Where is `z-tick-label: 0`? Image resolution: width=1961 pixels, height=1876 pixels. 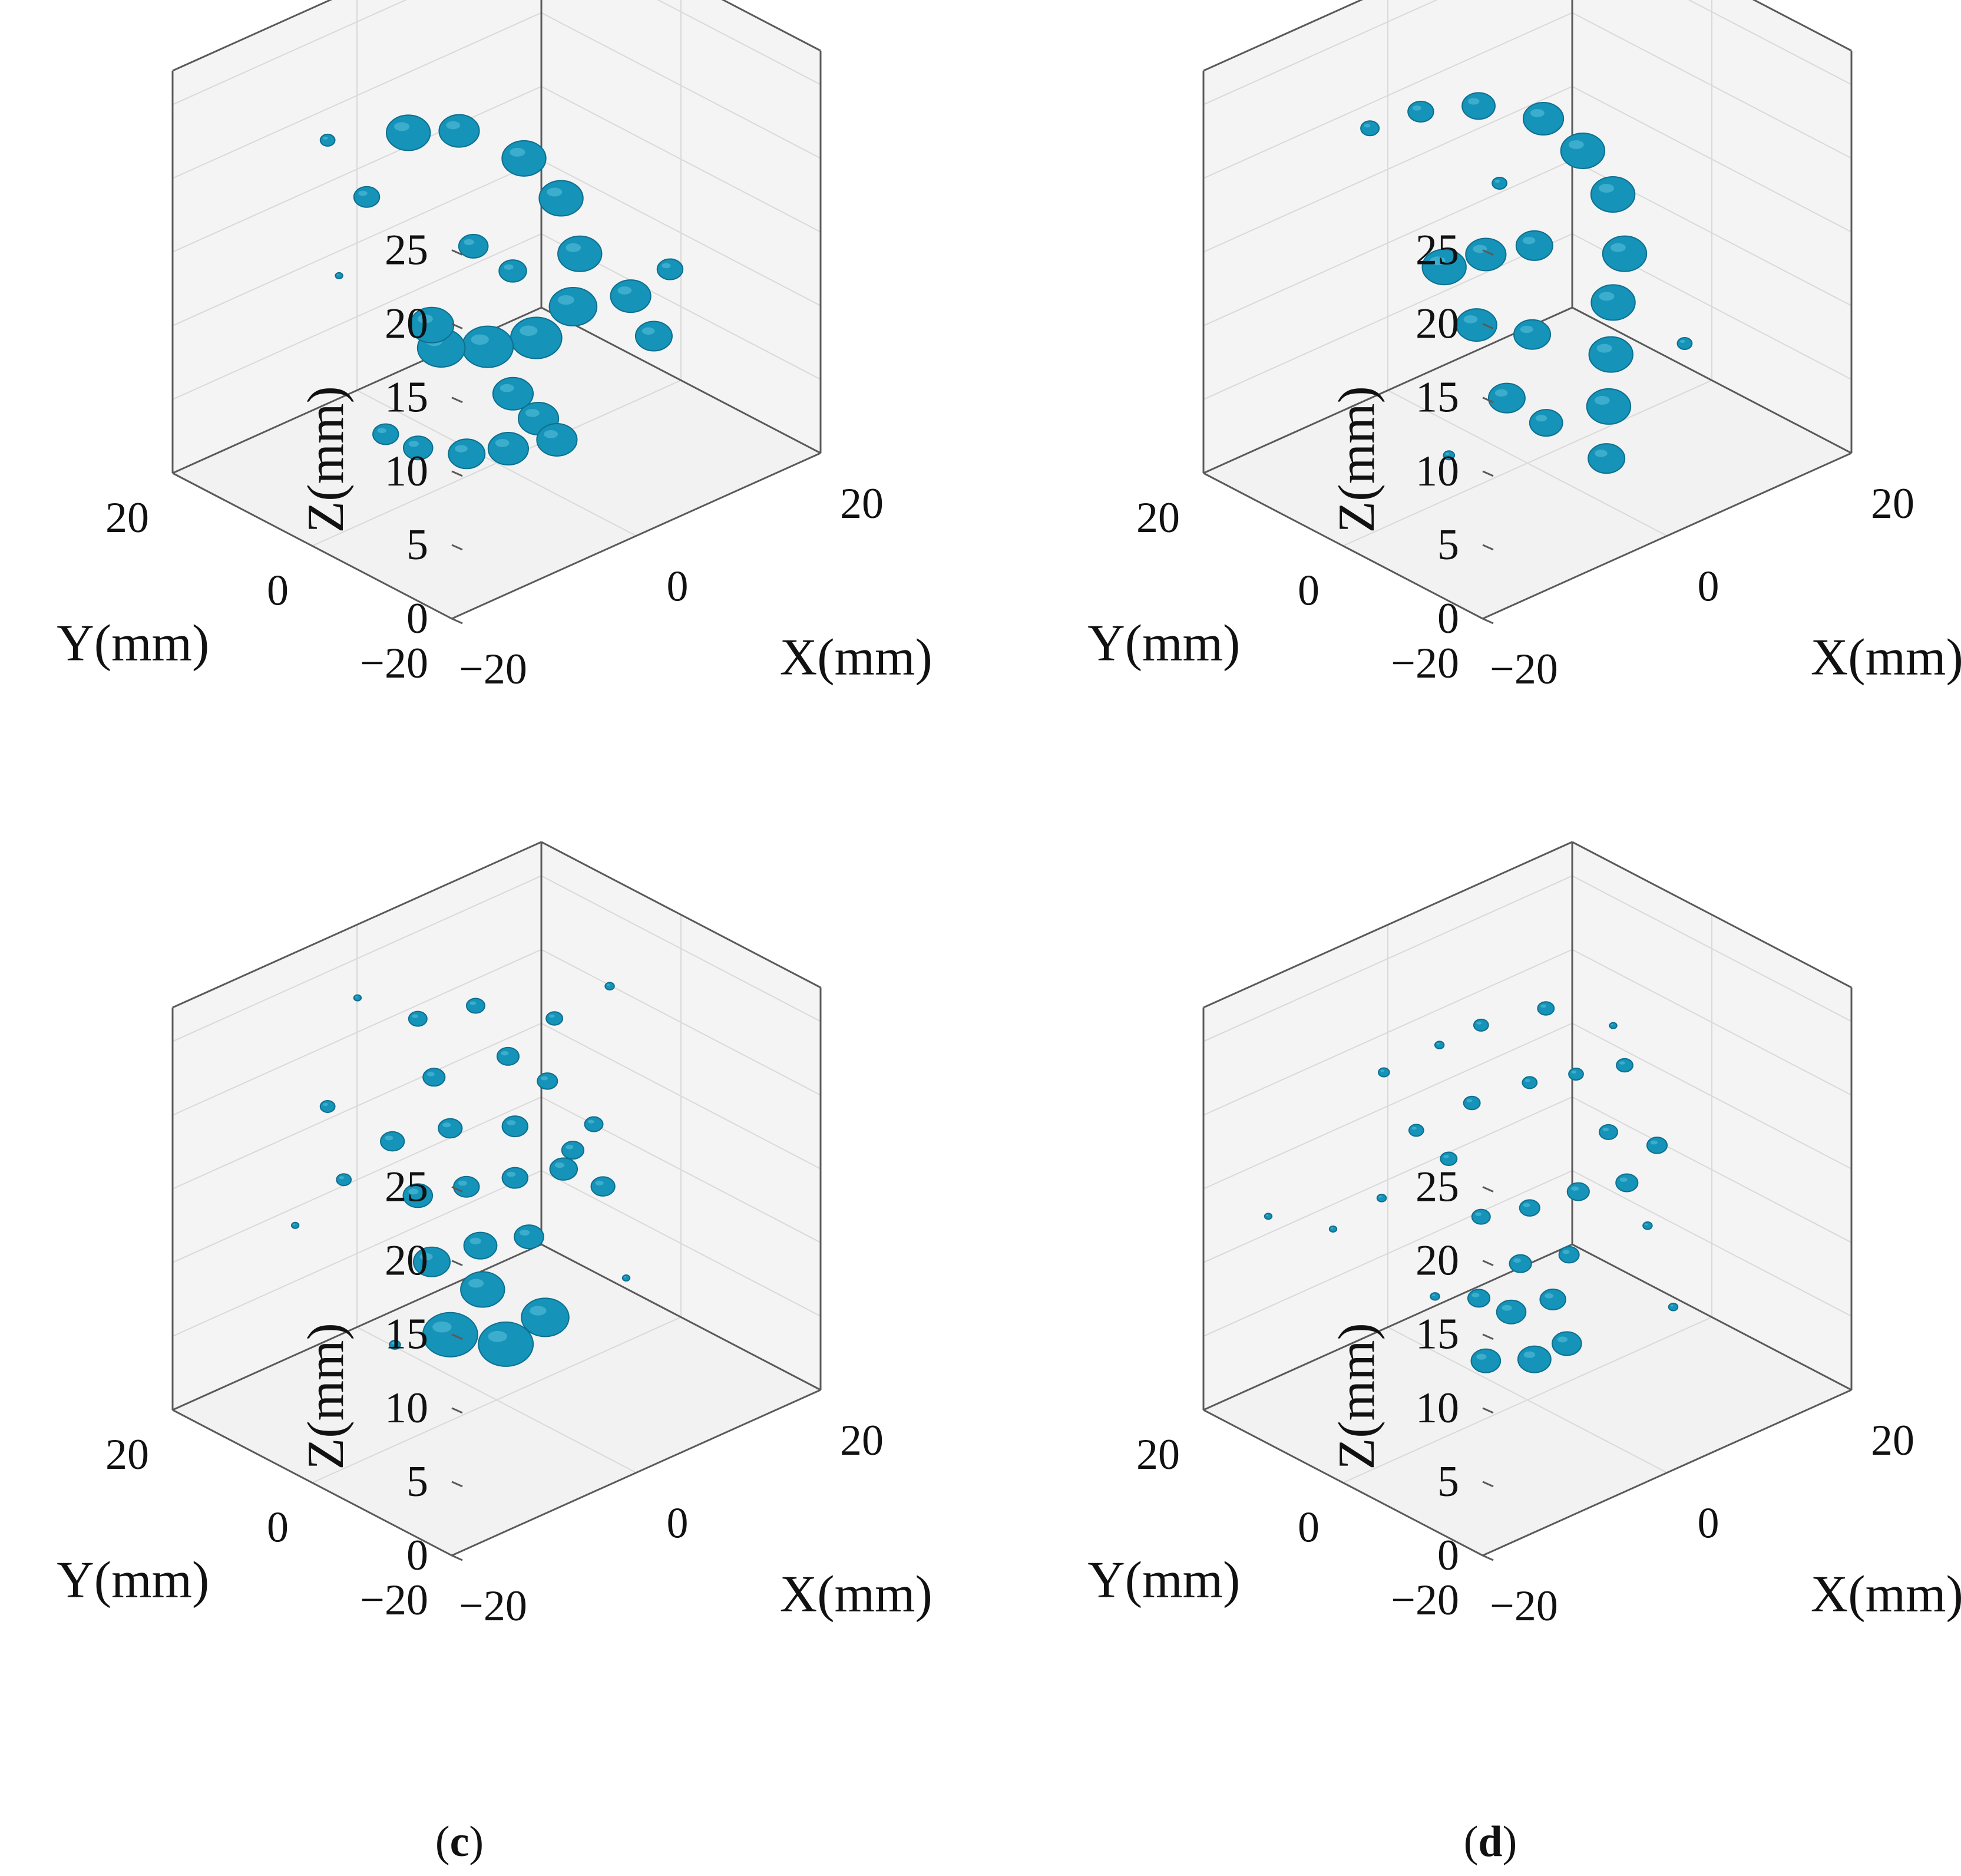
z-tick-label: 0 is located at coordinates (417, 618).